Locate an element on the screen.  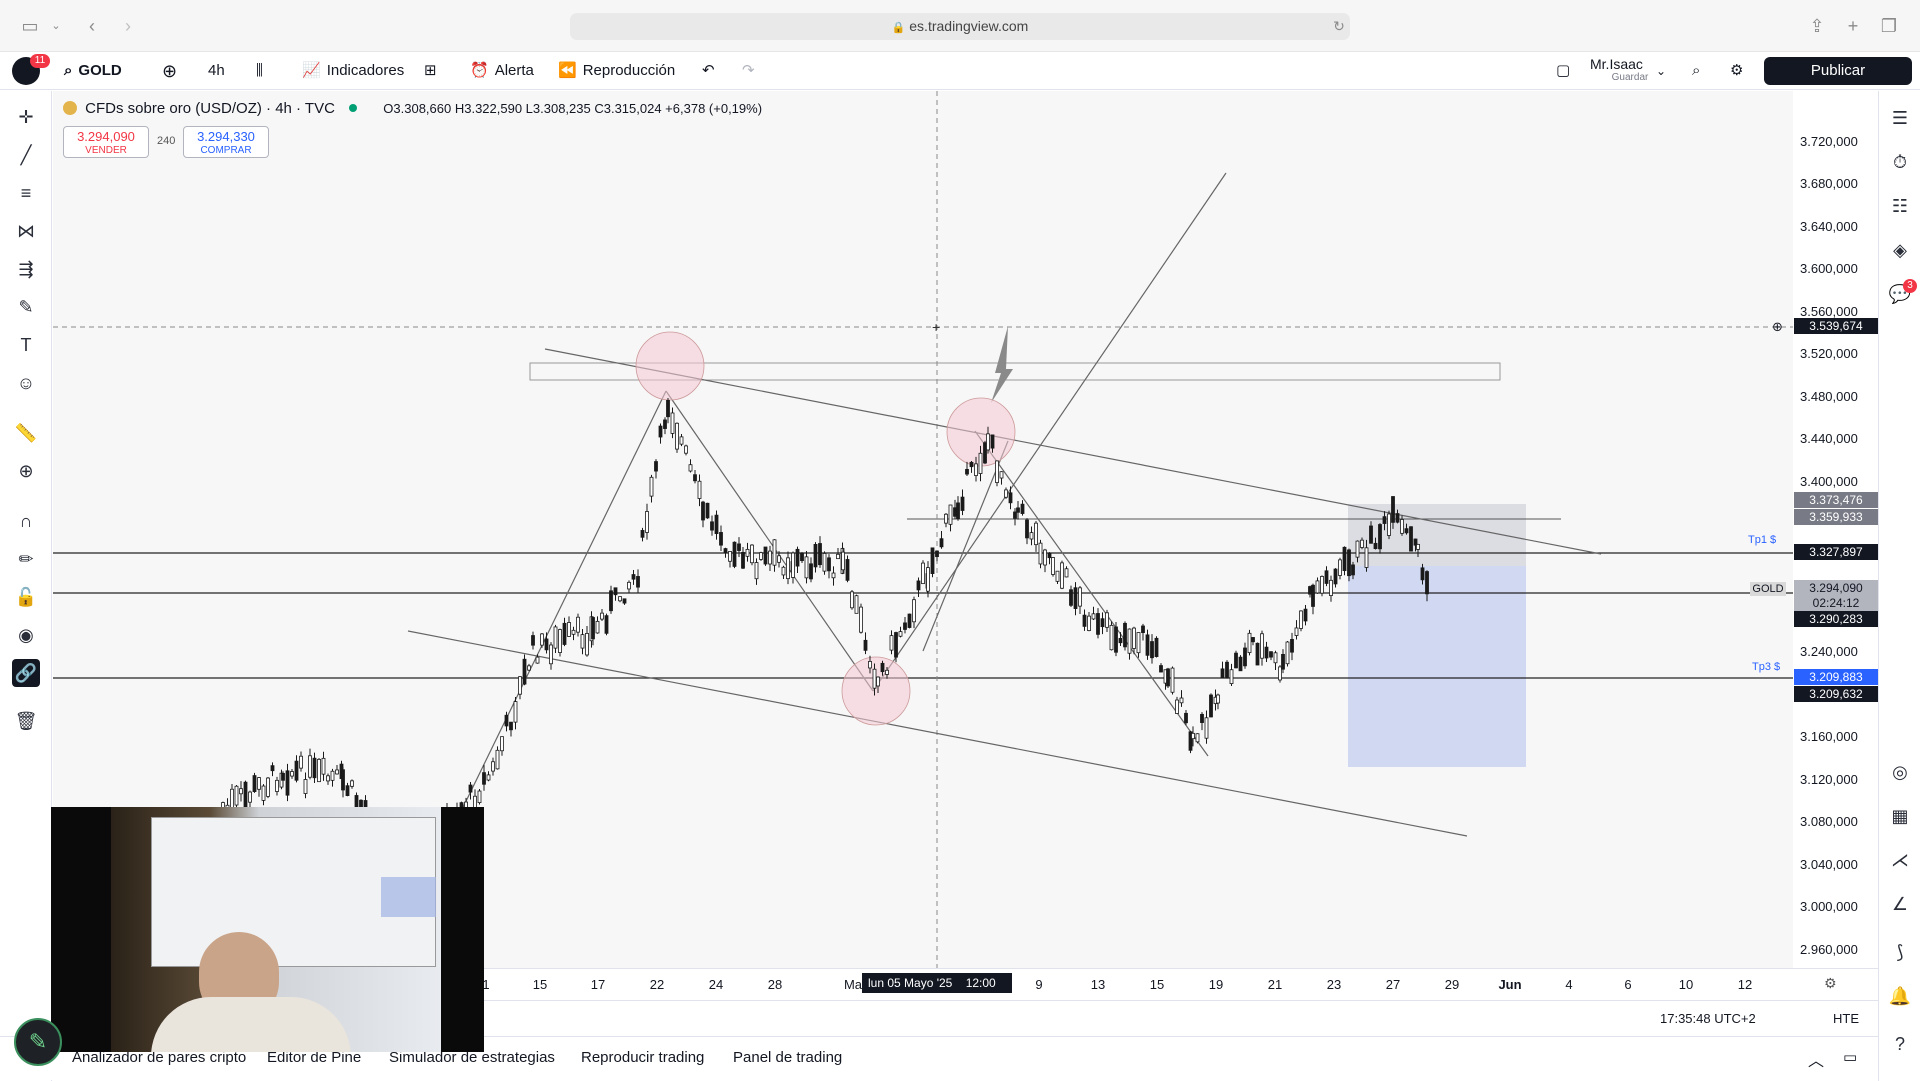
webcam-person-body is located at coordinates (251, 1024).